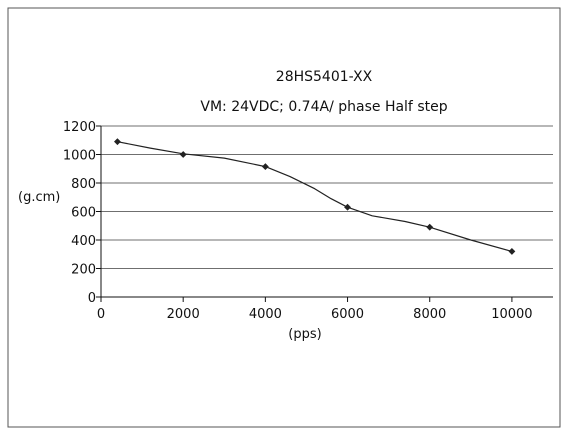  I want to click on y-tick-label: 400, so click(83, 241).